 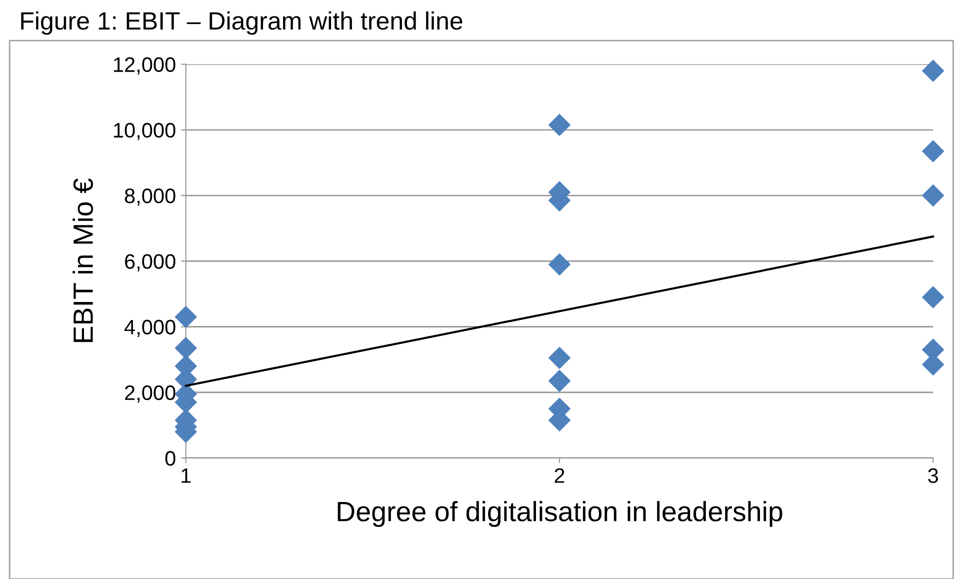 What do you see at coordinates (186, 475) in the screenshot?
I see `x-tick-label: 1` at bounding box center [186, 475].